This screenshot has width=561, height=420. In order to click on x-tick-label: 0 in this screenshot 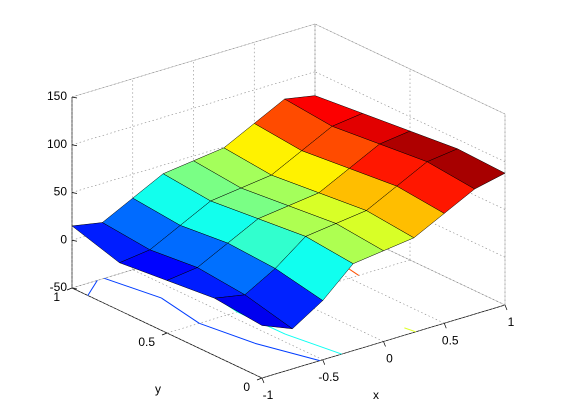, I will do `click(389, 359)`.